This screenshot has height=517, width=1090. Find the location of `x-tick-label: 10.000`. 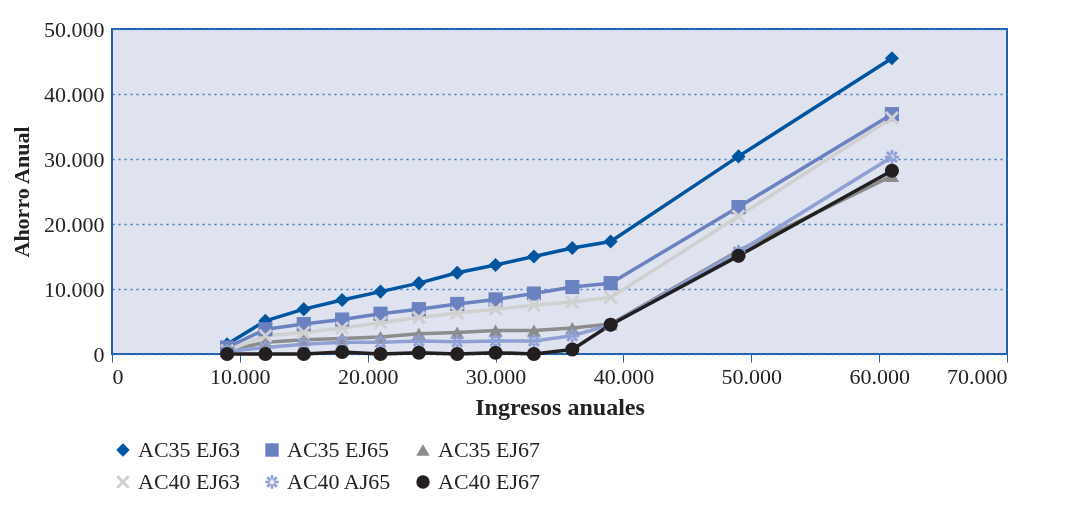

x-tick-label: 10.000 is located at coordinates (240, 376).